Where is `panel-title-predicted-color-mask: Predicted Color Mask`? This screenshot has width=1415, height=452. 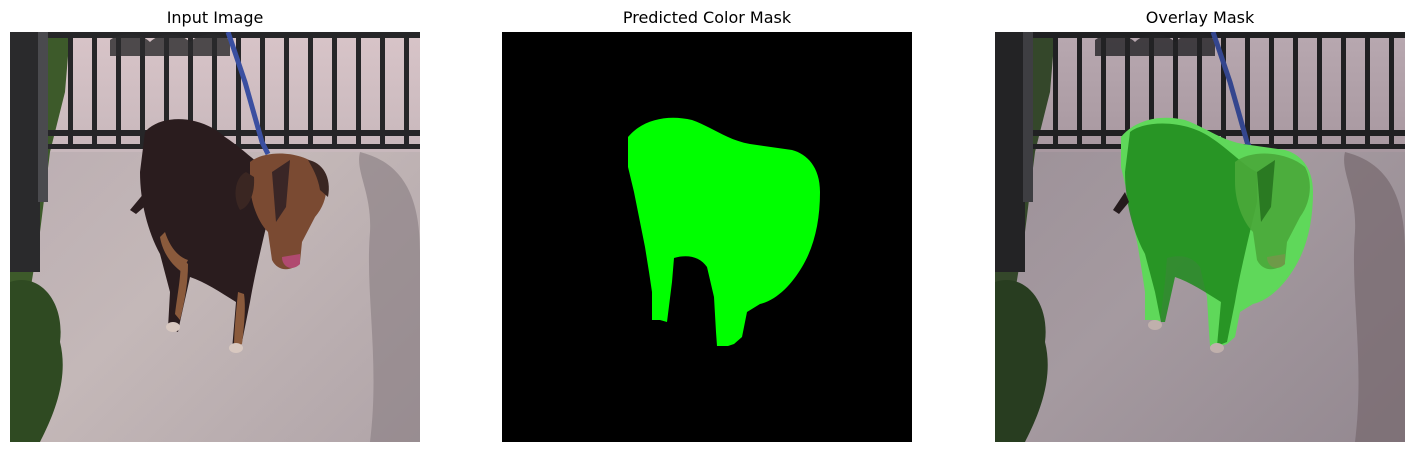 panel-title-predicted-color-mask: Predicted Color Mask is located at coordinates (707, 17).